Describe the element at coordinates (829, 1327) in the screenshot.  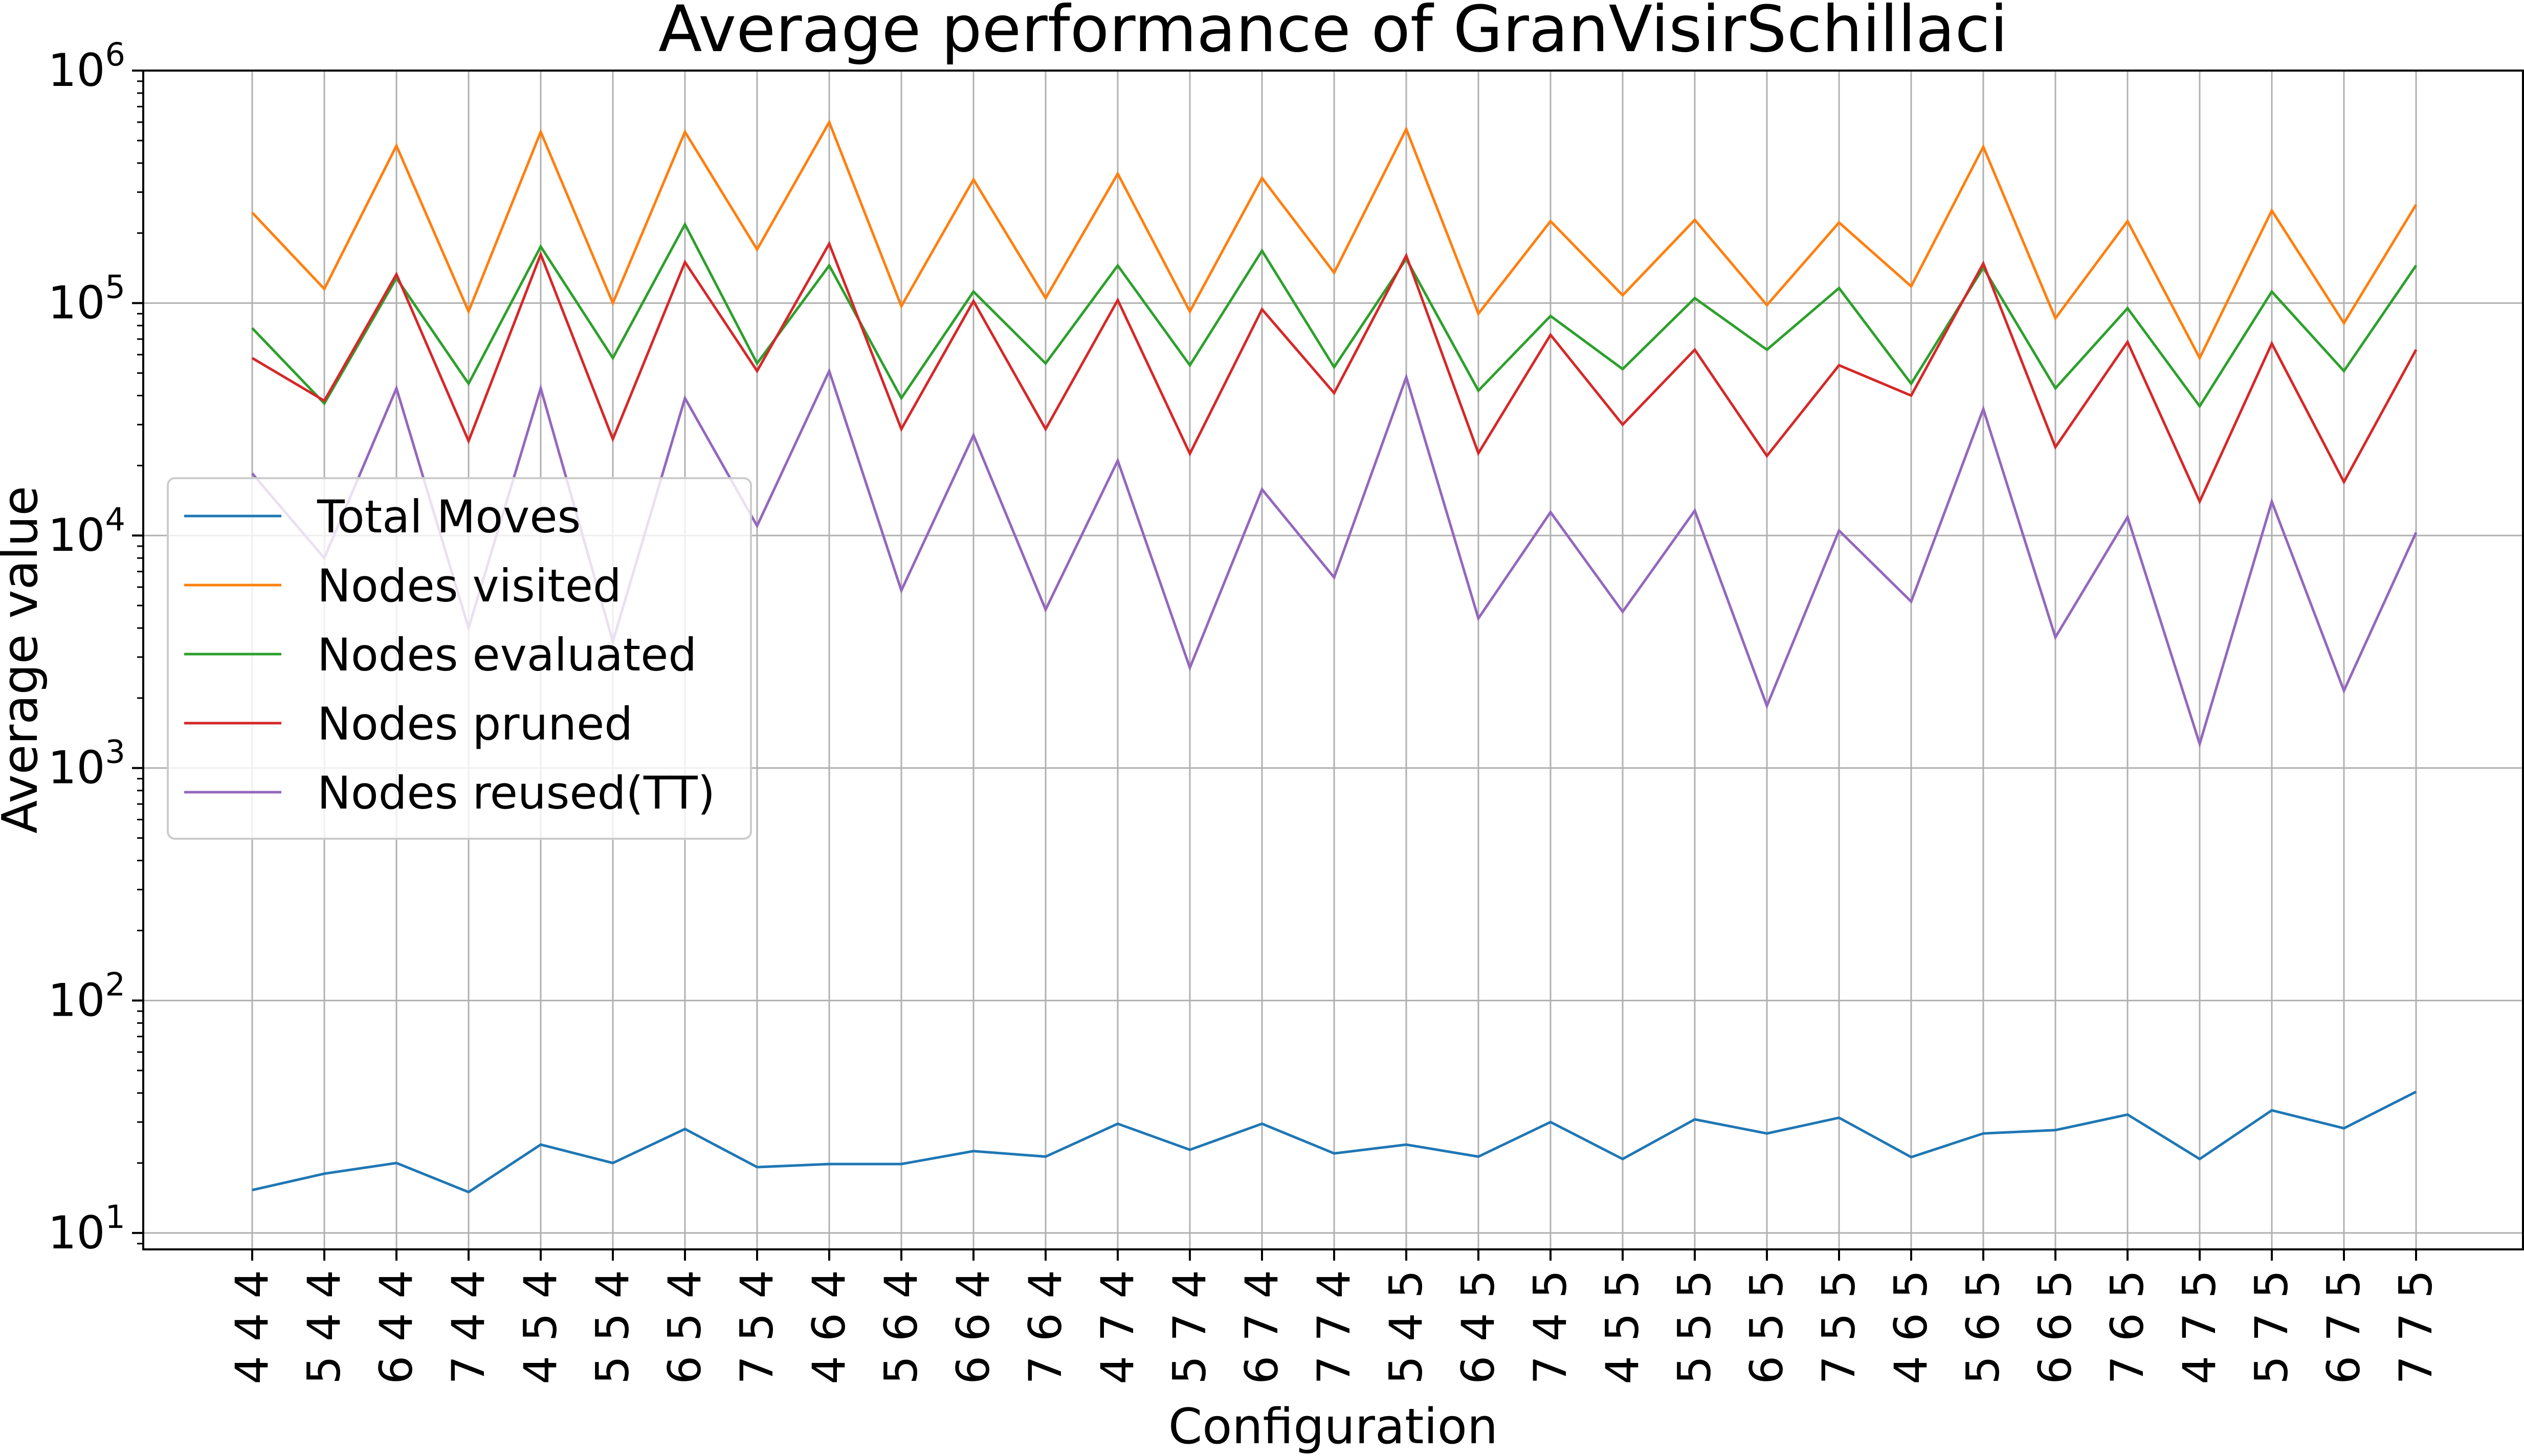
I see `x-tick-label: 4 6 4` at that location.